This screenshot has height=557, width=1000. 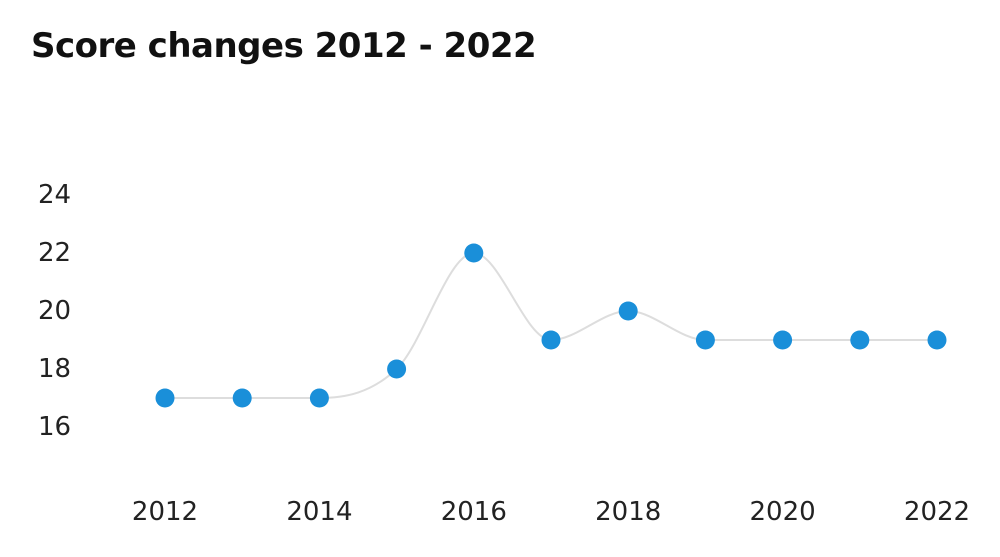 I want to click on x-tick-label: 2018, so click(x=628, y=512).